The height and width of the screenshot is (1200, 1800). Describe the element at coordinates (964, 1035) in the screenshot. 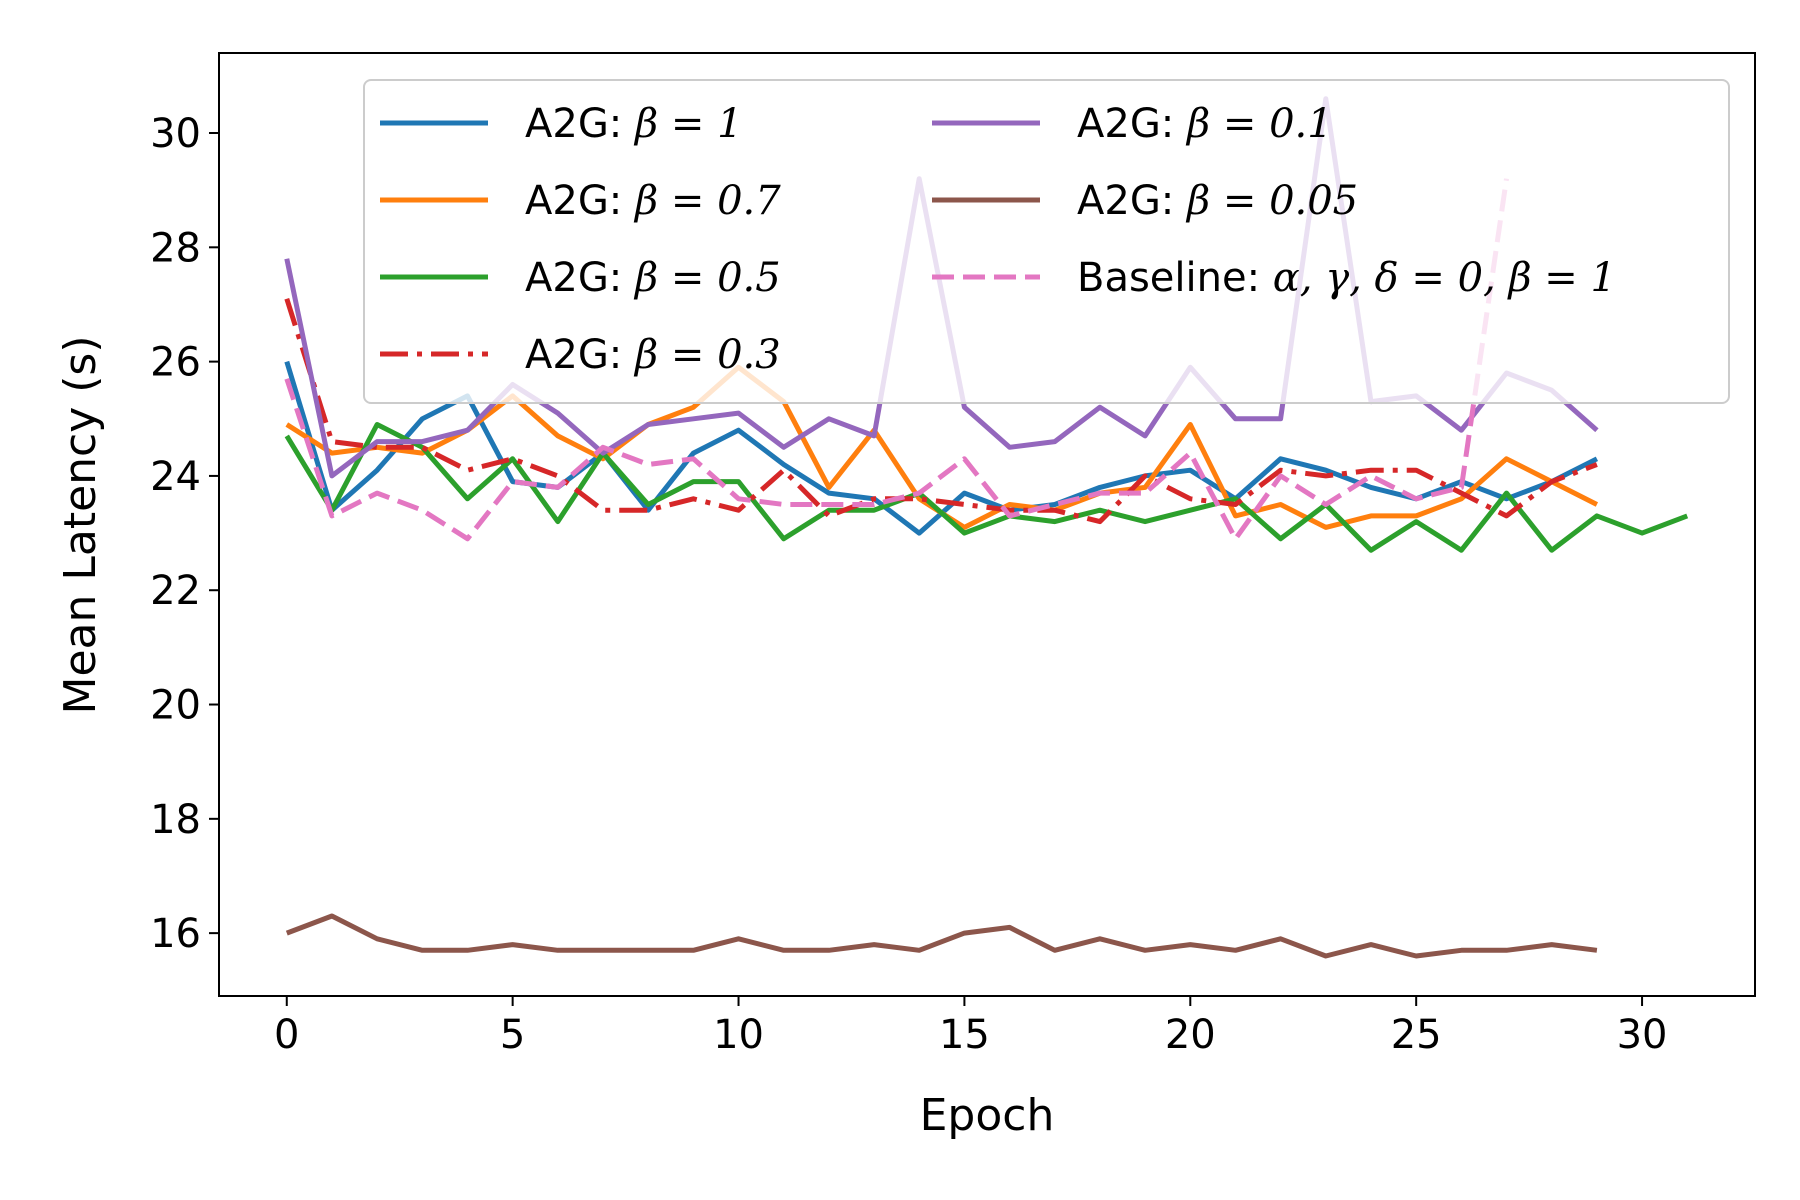

I see `x-tick-label: 15` at that location.